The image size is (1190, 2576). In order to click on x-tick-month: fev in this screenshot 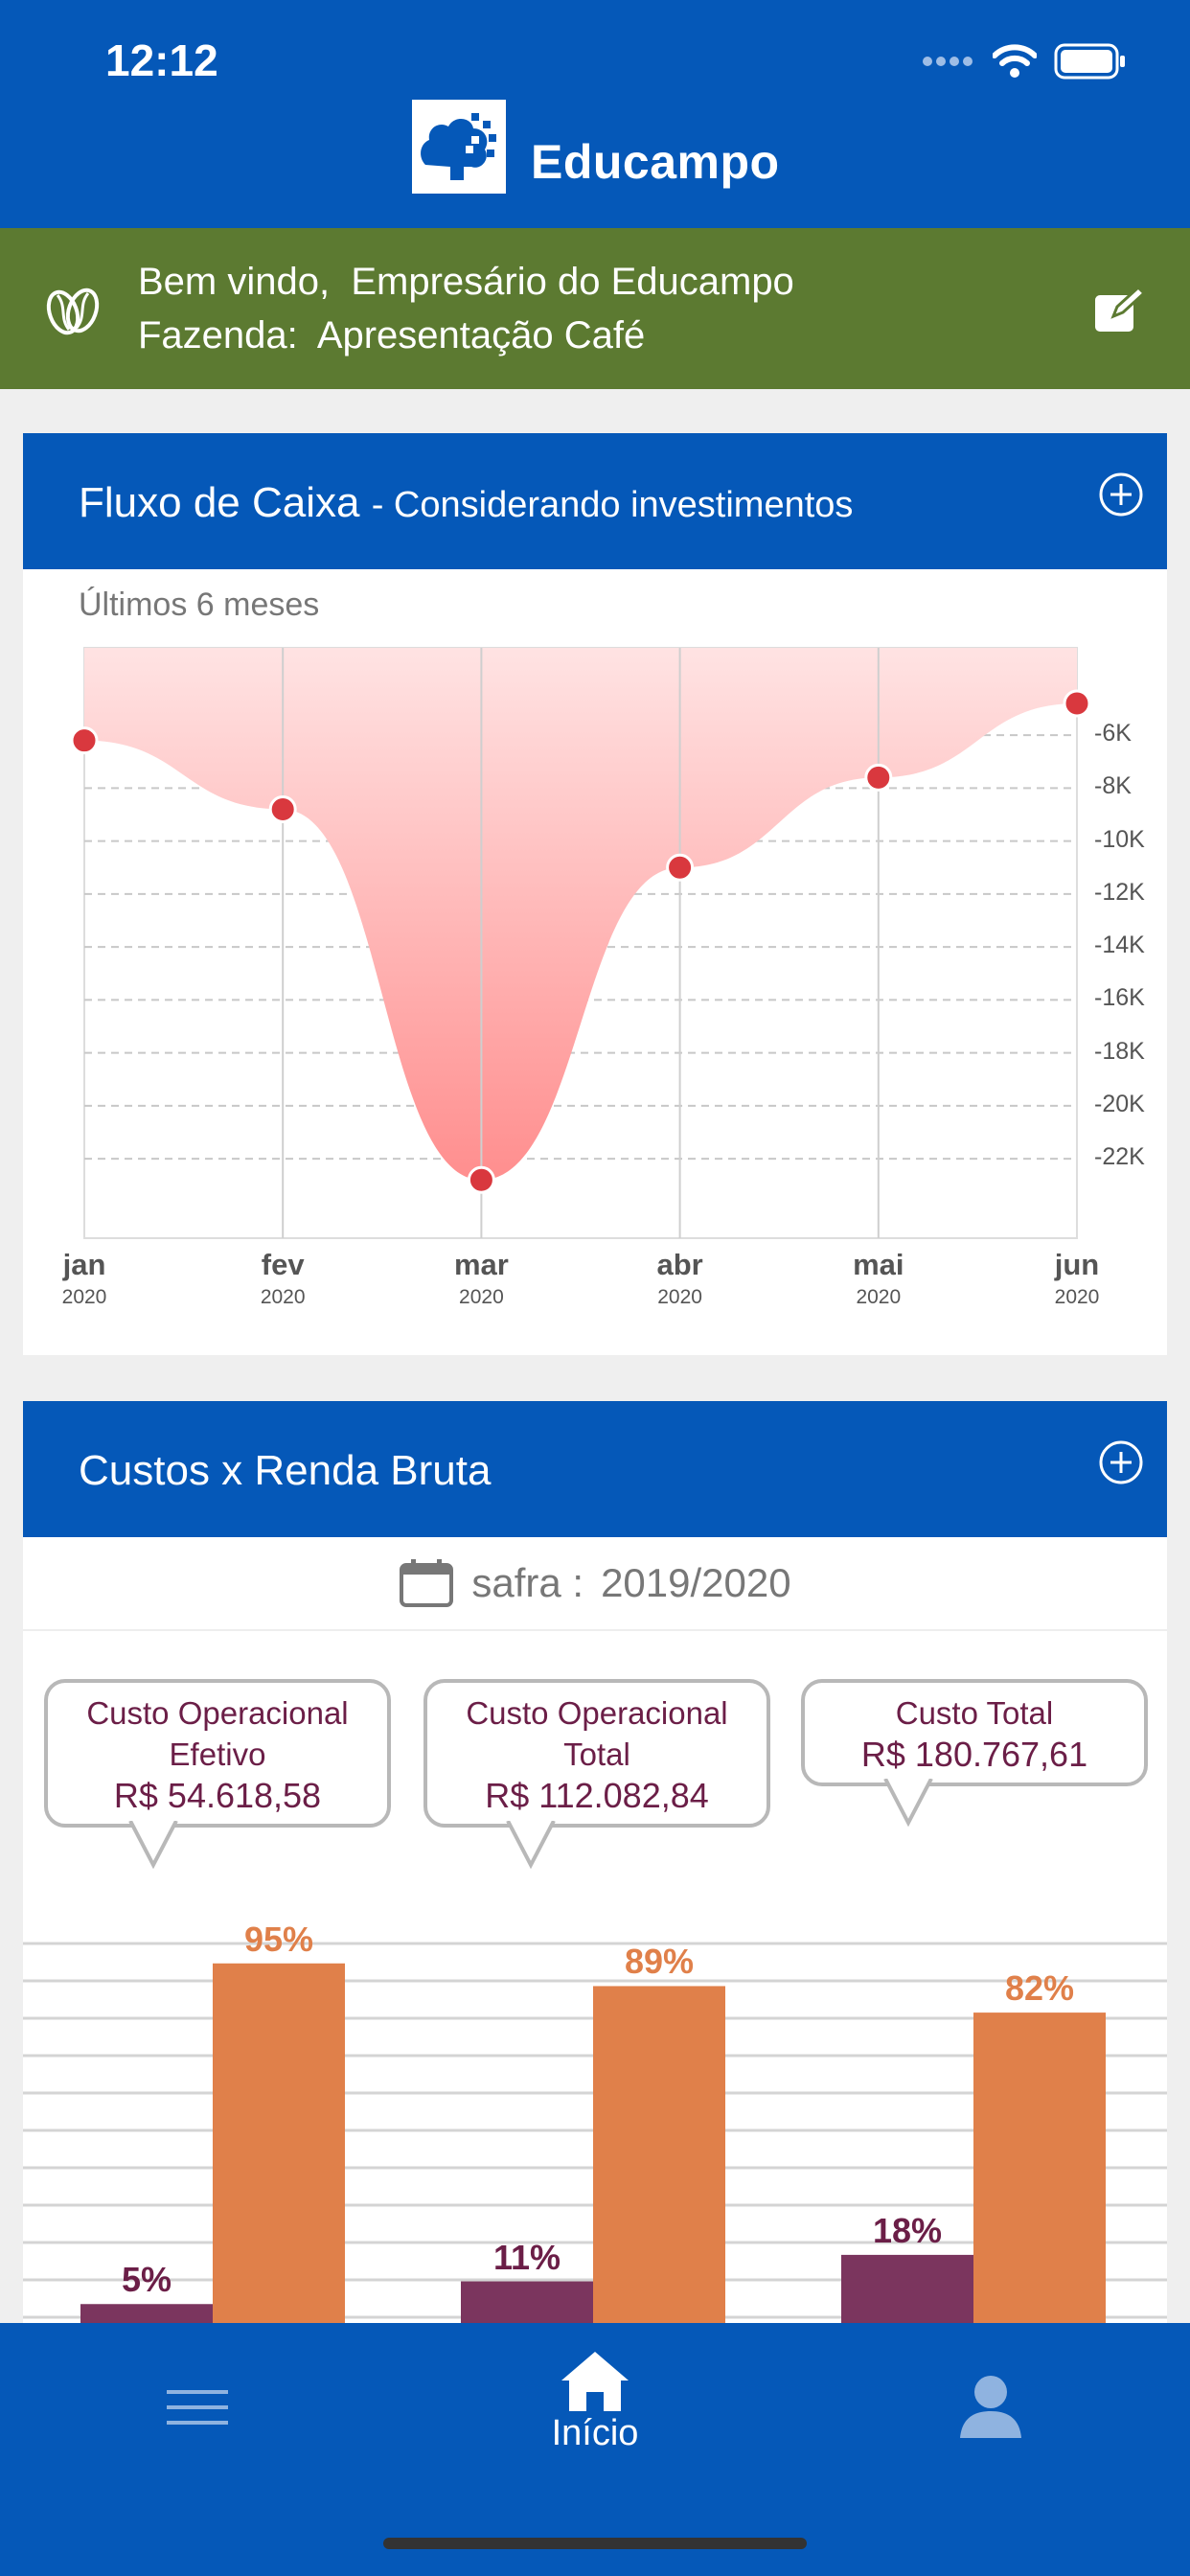, I will do `click(283, 1264)`.